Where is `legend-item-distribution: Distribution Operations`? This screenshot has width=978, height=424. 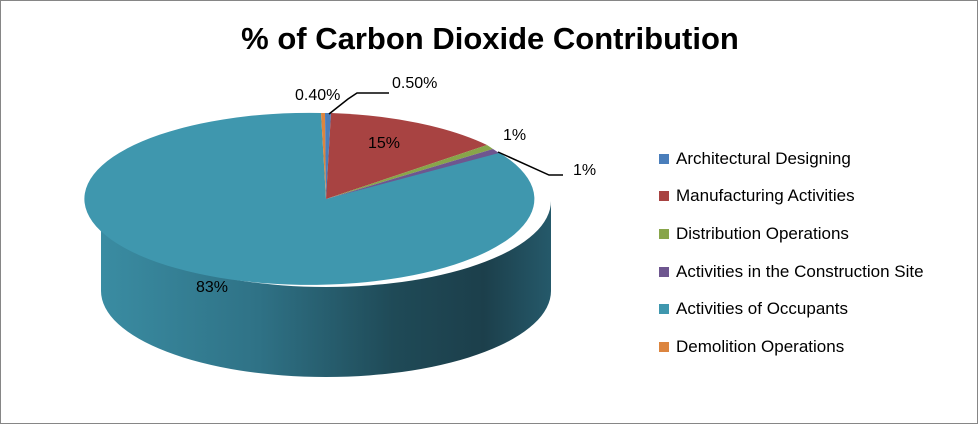 legend-item-distribution: Distribution Operations is located at coordinates (791, 234).